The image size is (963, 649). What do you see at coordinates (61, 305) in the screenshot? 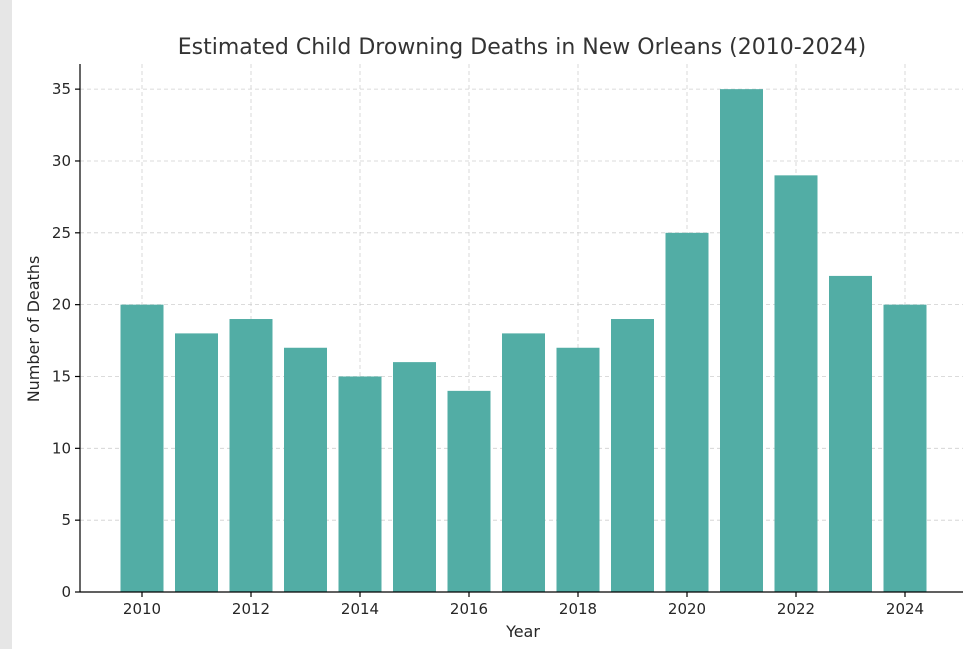
I see `y-tick-label: 20` at bounding box center [61, 305].